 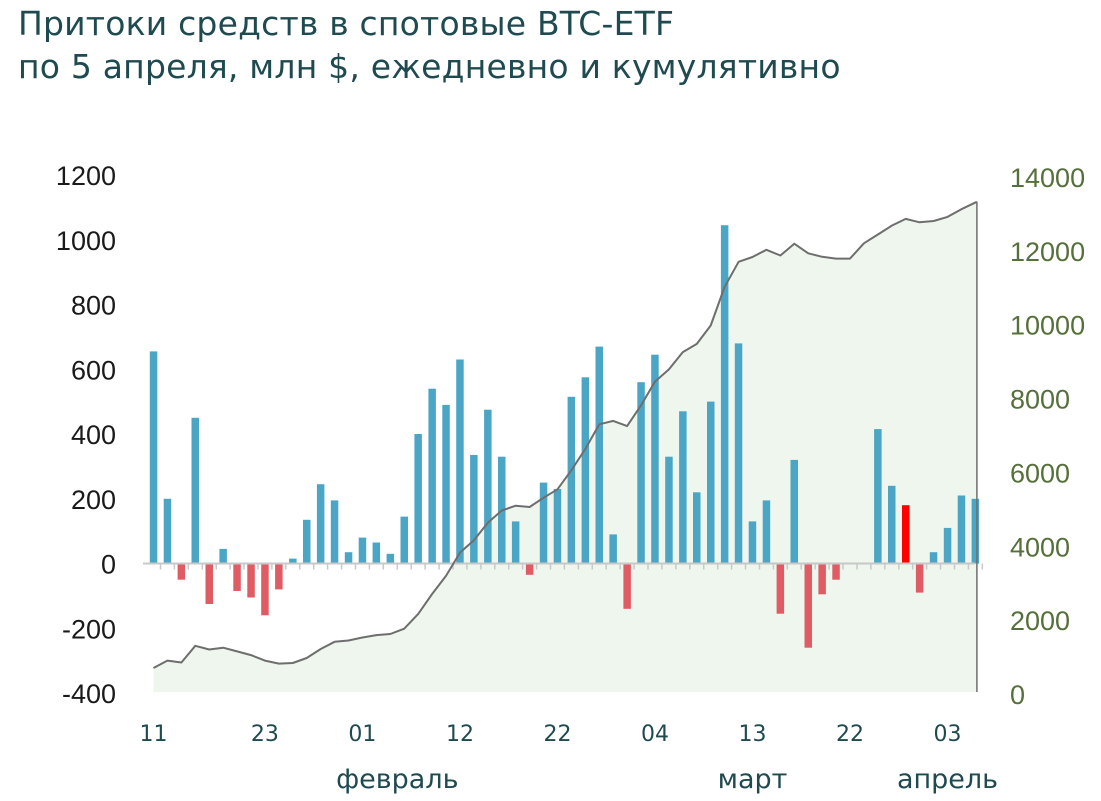 What do you see at coordinates (362, 734) in the screenshot?
I see `x-tick-label: 01` at bounding box center [362, 734].